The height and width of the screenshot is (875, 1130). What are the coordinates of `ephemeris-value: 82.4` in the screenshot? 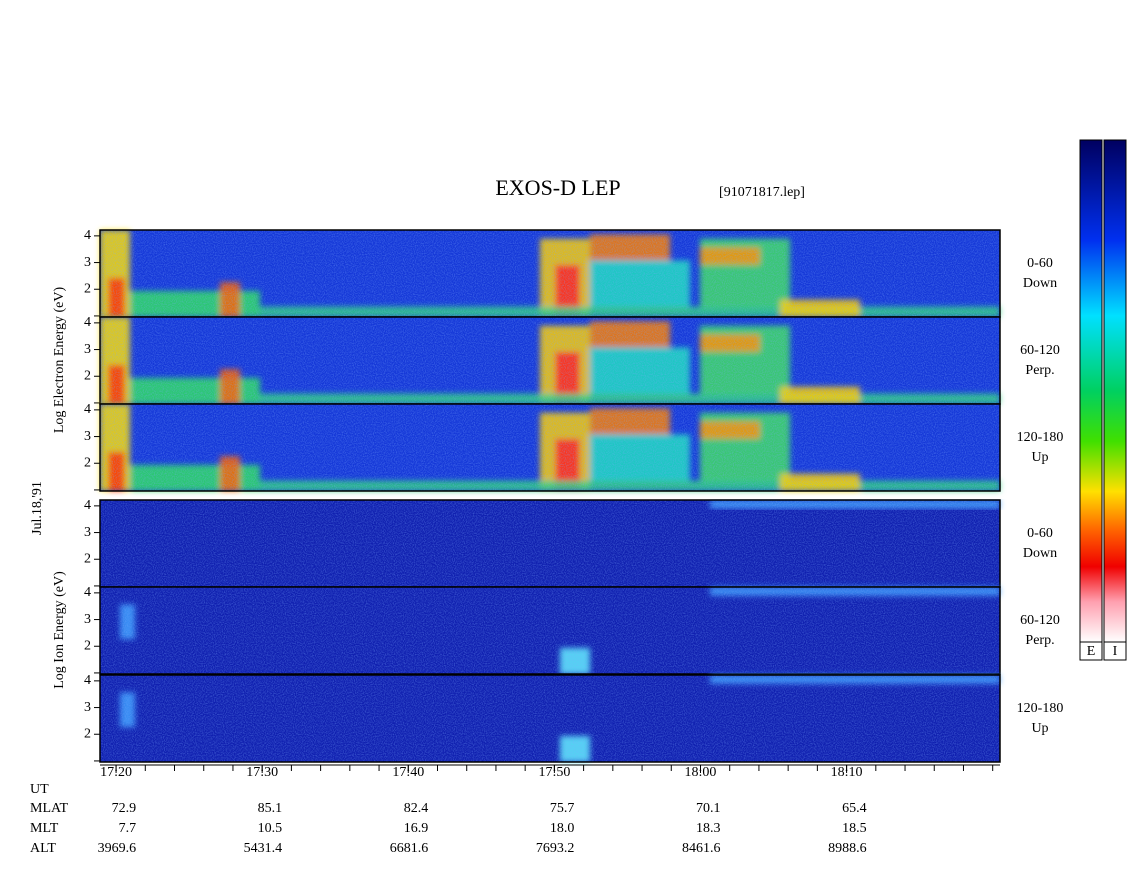 It's located at (416, 808).